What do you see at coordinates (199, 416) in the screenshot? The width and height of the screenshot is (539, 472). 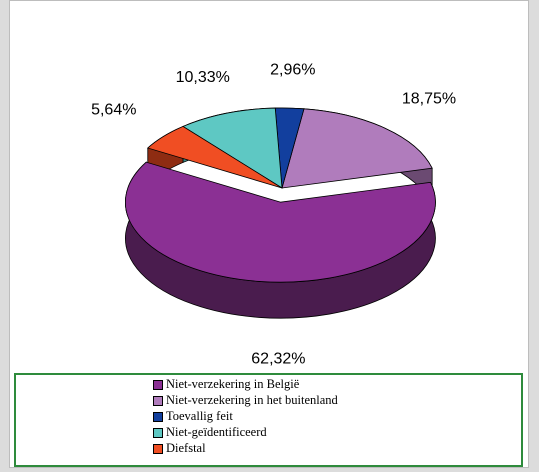 I see `legend-label: Toevallig feit` at bounding box center [199, 416].